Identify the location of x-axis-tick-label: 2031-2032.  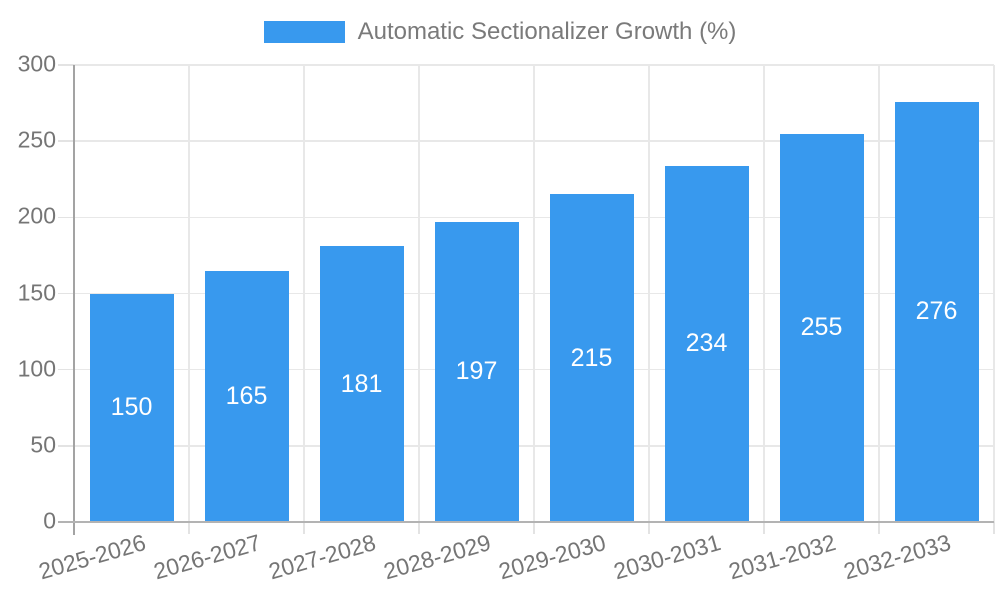
(782, 557).